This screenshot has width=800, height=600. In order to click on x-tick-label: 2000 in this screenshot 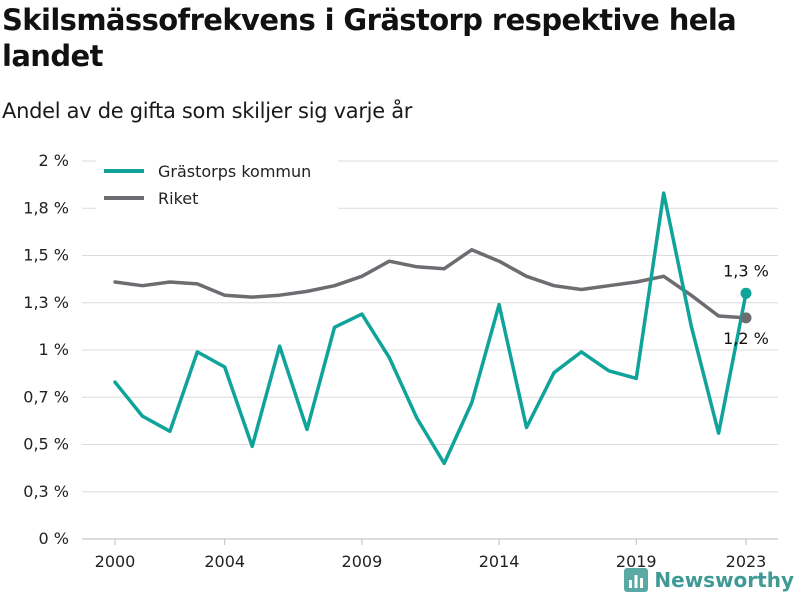, I will do `click(115, 561)`.